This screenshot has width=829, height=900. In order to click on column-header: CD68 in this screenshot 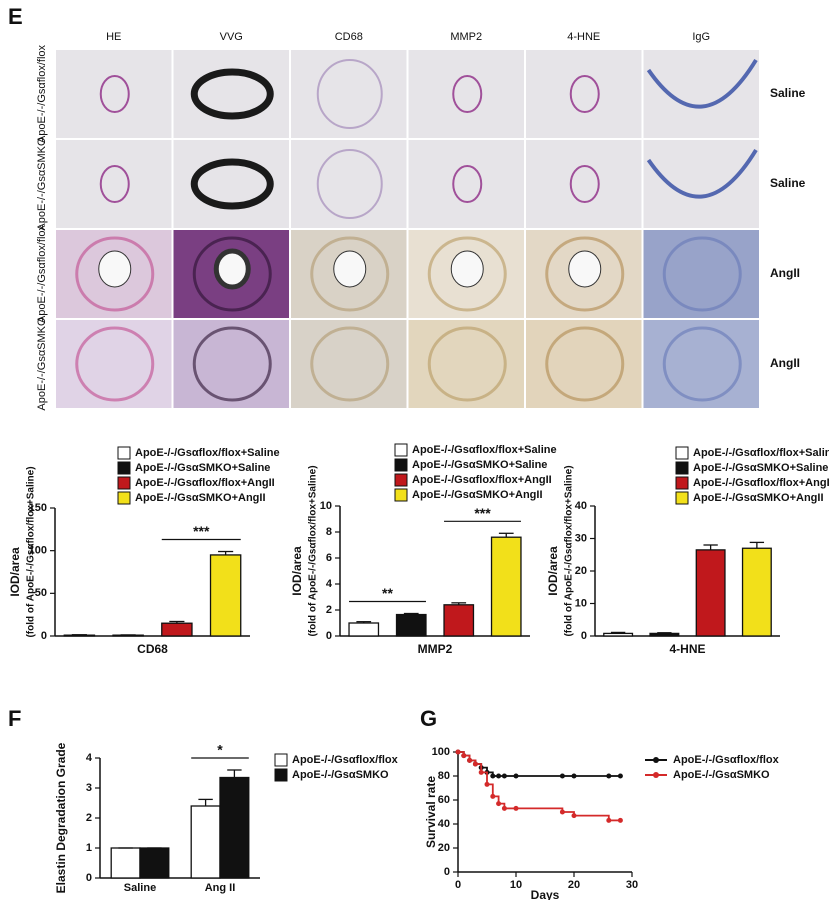, I will do `click(349, 37)`.